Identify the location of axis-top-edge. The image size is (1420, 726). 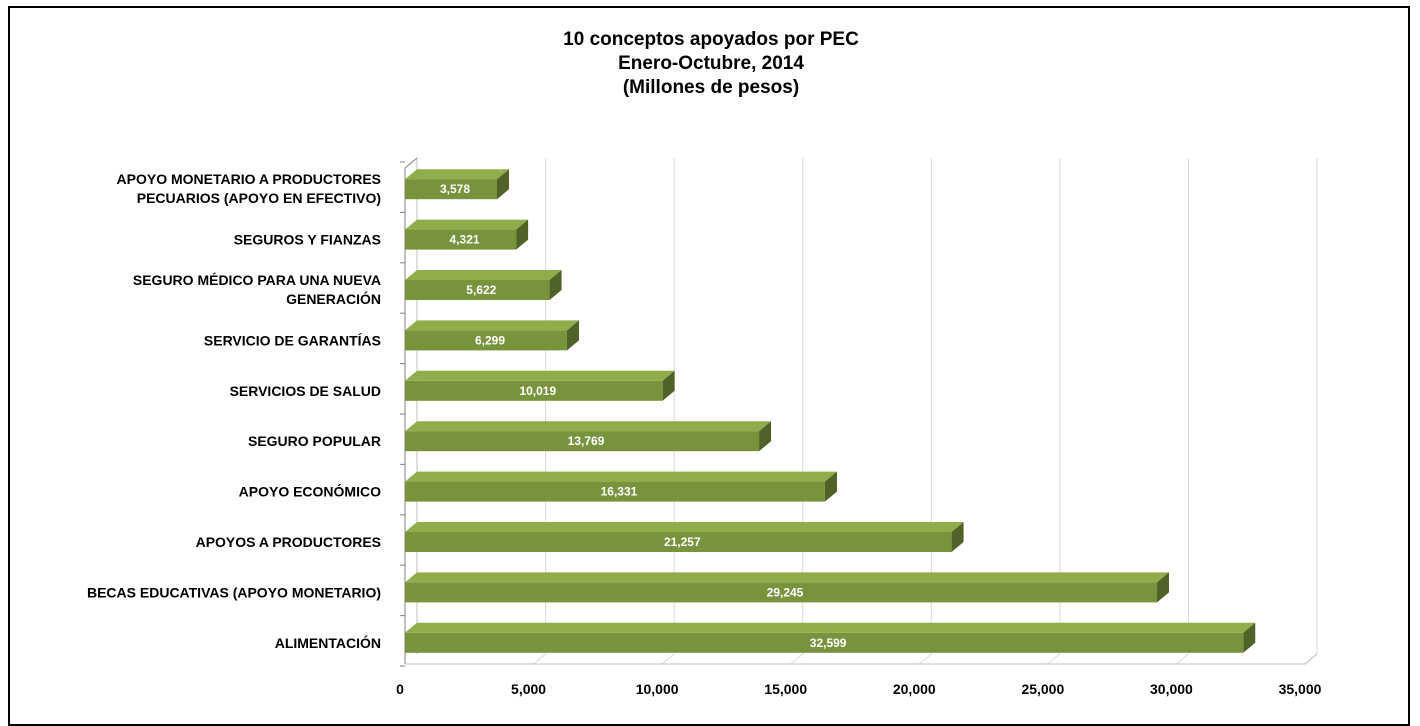
(411, 163).